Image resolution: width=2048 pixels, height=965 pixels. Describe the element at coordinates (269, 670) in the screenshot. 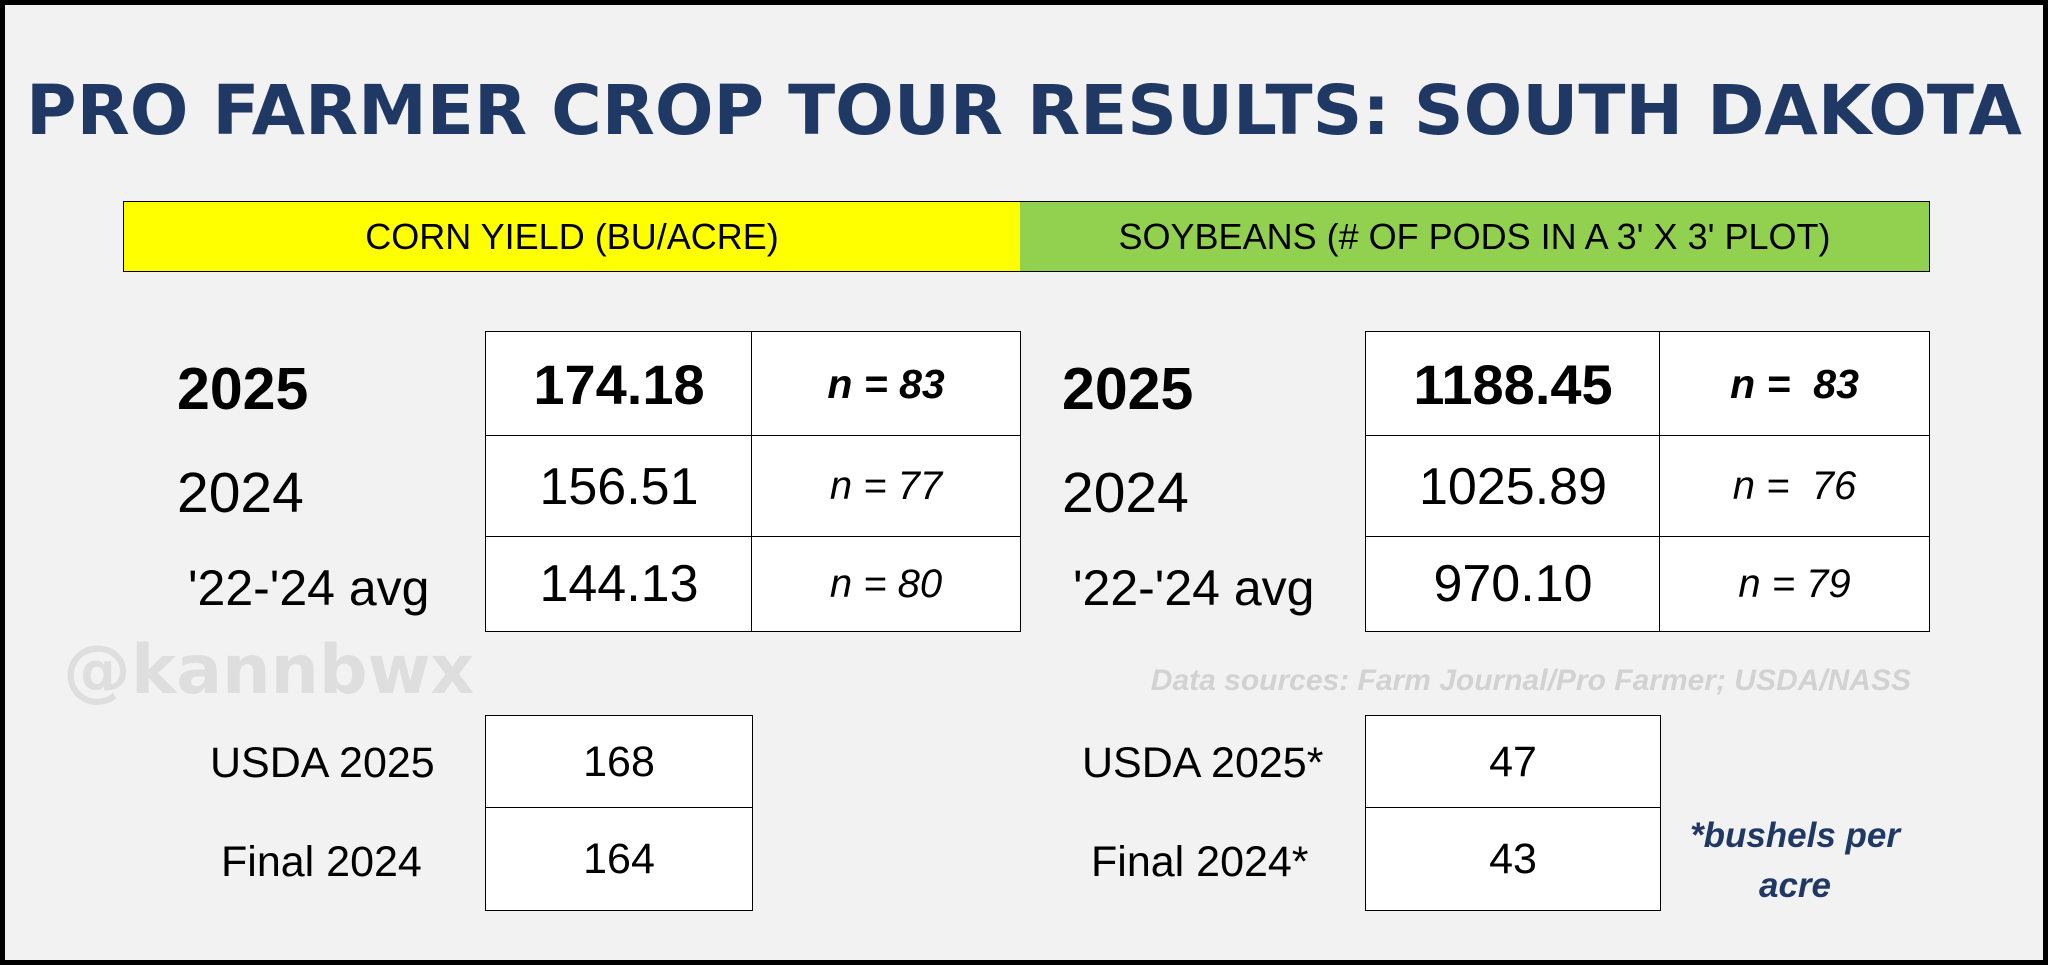

I see `watermark-handle: @kannbwx` at that location.